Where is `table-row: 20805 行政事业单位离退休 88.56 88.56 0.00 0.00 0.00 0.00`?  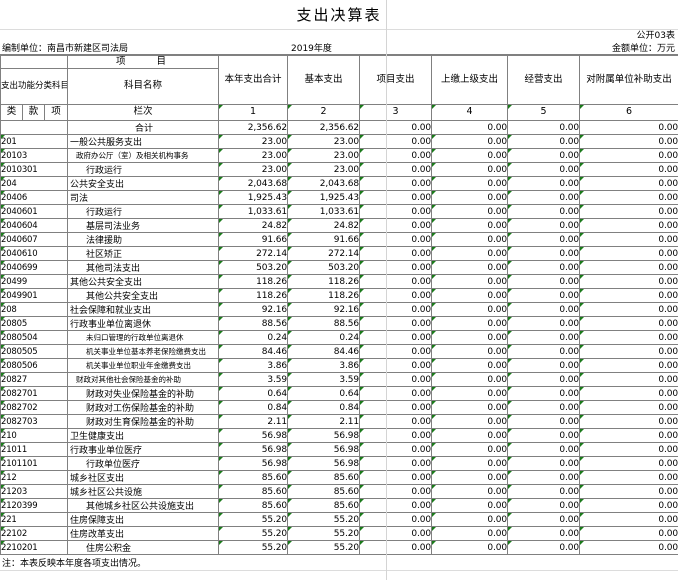 table-row: 20805 行政事业单位离退休 88.56 88.56 0.00 0.00 0.00 0.00 is located at coordinates (339, 323).